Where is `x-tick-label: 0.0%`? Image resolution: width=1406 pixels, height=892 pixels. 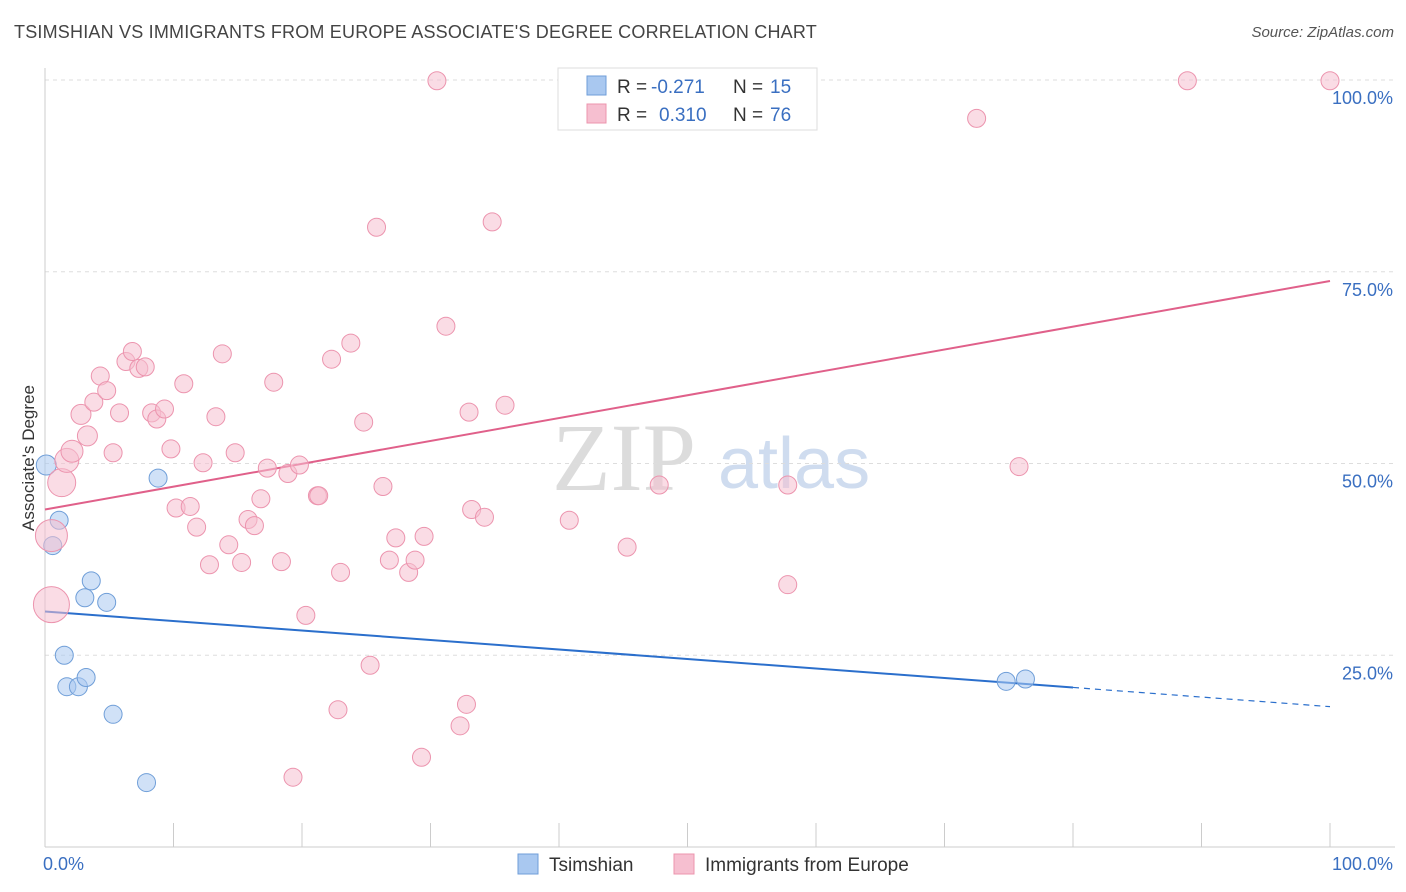 x-tick-label: 0.0% is located at coordinates (63, 864).